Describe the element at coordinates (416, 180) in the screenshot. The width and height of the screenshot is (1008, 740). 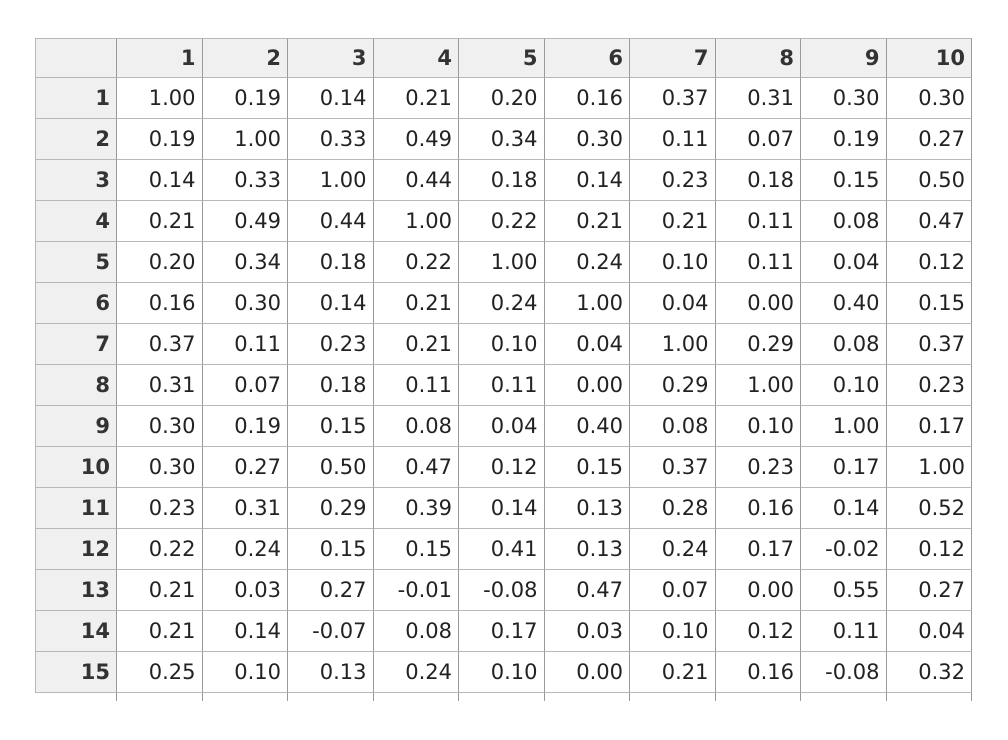
I see `data-cell: 0.44` at that location.